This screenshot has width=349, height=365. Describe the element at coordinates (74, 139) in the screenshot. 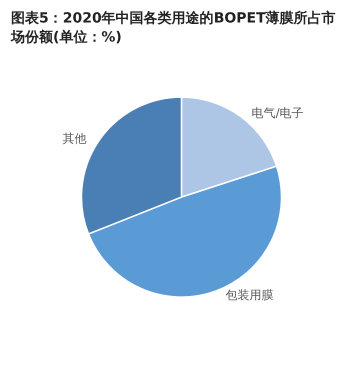

I see `slice-label: 其他` at that location.